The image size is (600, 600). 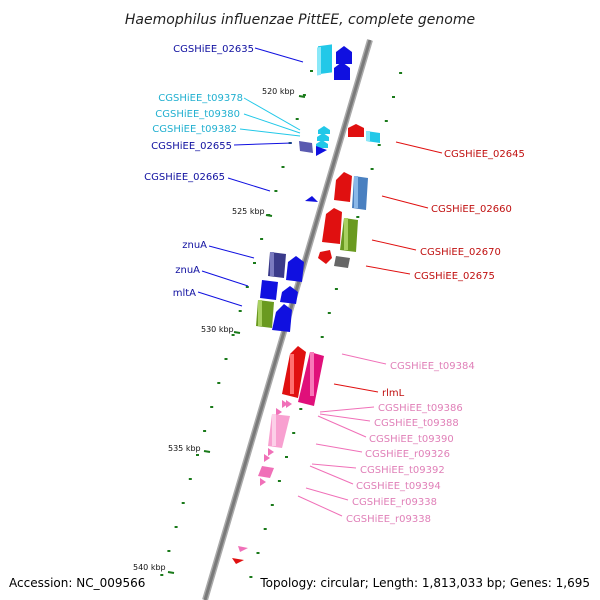 I want to click on tick-label-520: 520 kbp, so click(x=278, y=91).